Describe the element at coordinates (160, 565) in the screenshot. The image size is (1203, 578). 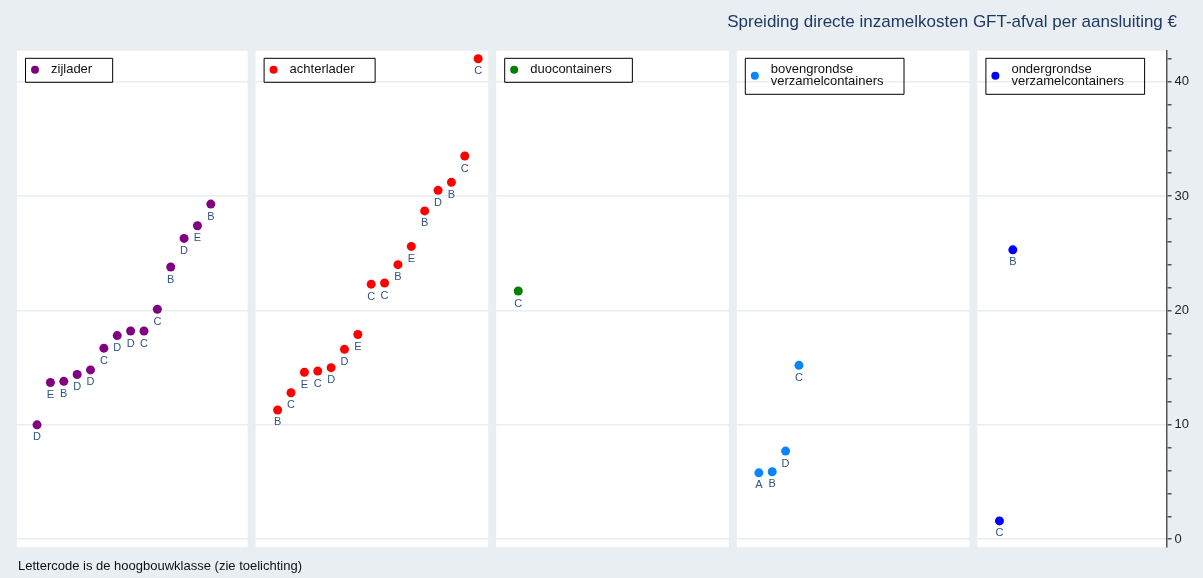
I see `text: Lettercode is de hoogbouwklasse (zie toelichting)` at that location.